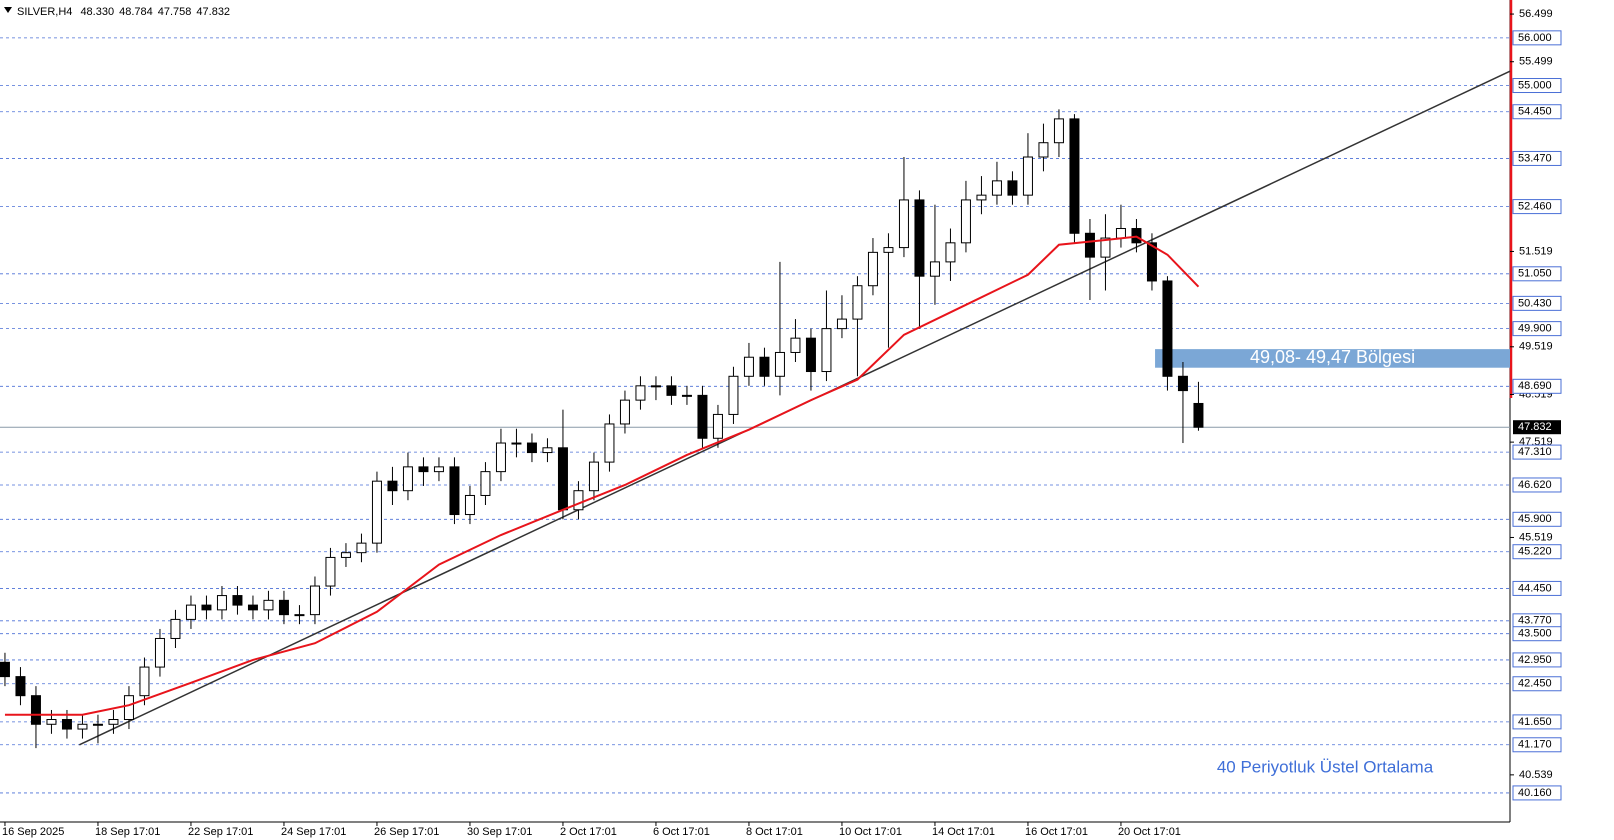 This screenshot has width=1614, height=840. I want to click on level-label: 40.160, so click(1535, 793).